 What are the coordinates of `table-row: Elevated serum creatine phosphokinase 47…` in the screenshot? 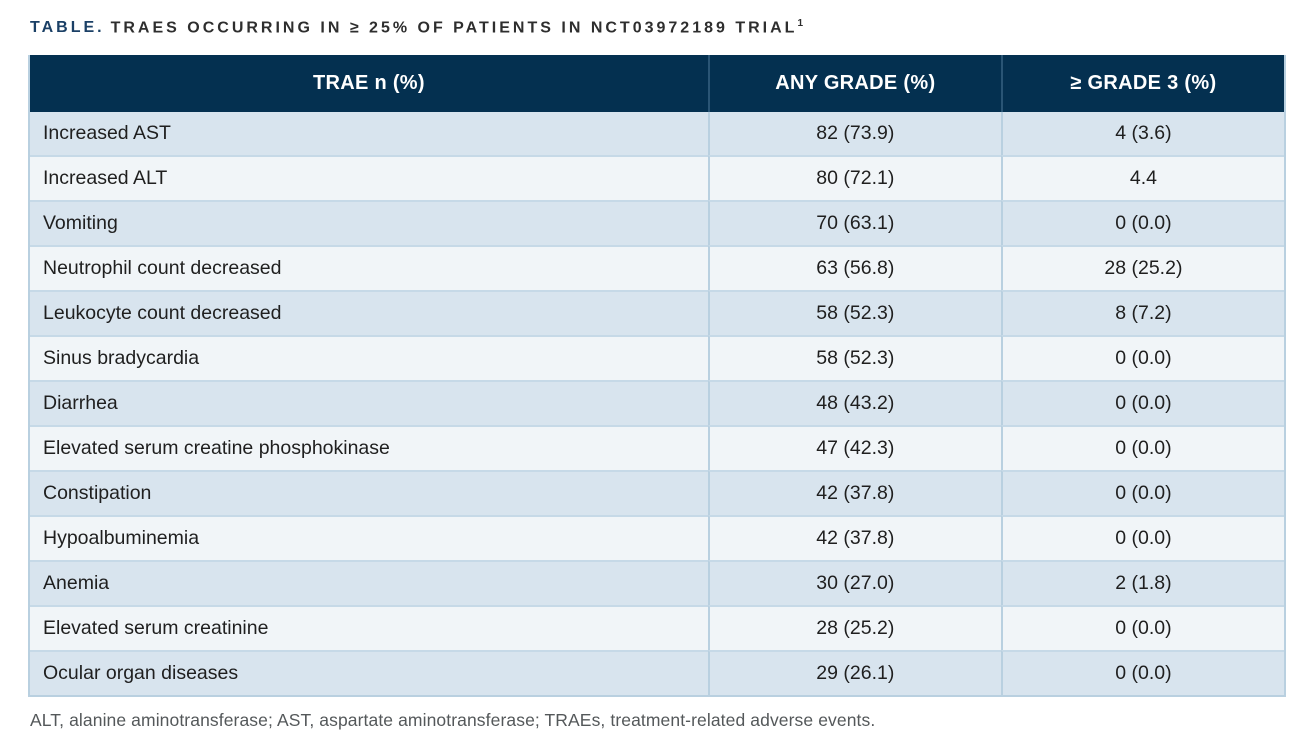 It's located at (657, 448).